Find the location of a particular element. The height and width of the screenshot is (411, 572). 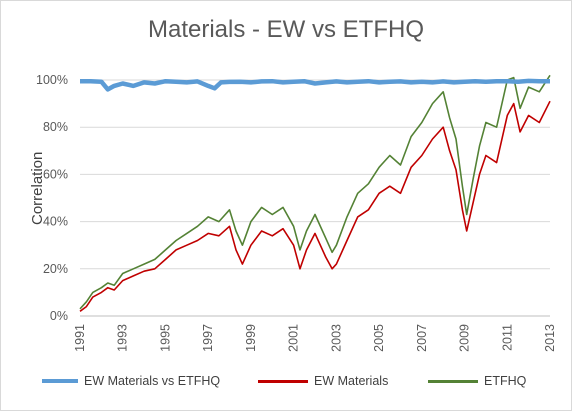

legend-item-ew-materials: EW Materials is located at coordinates (323, 381).